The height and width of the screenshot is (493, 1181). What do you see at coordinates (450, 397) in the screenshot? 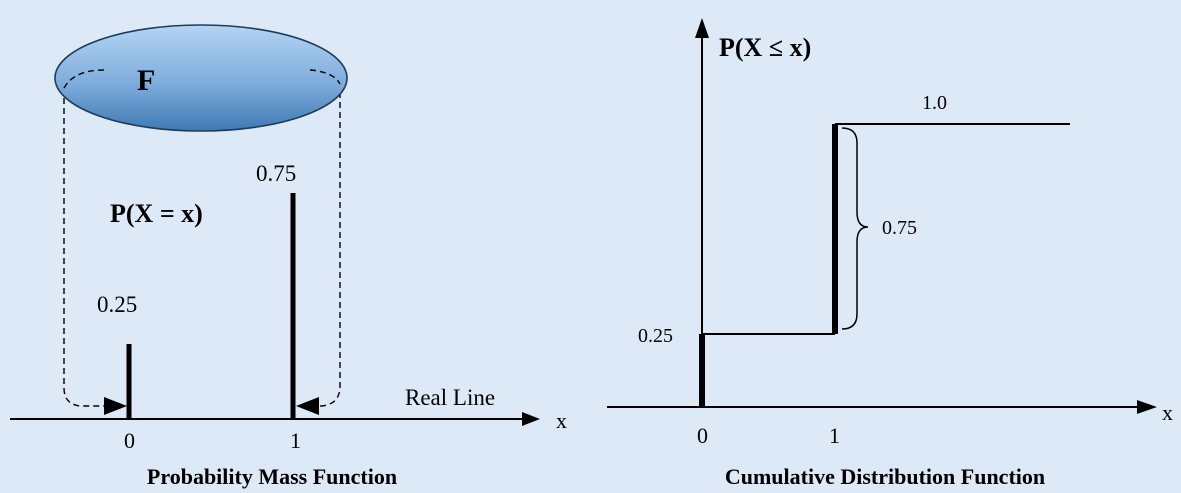
I see `real-line-label: Real Line` at bounding box center [450, 397].